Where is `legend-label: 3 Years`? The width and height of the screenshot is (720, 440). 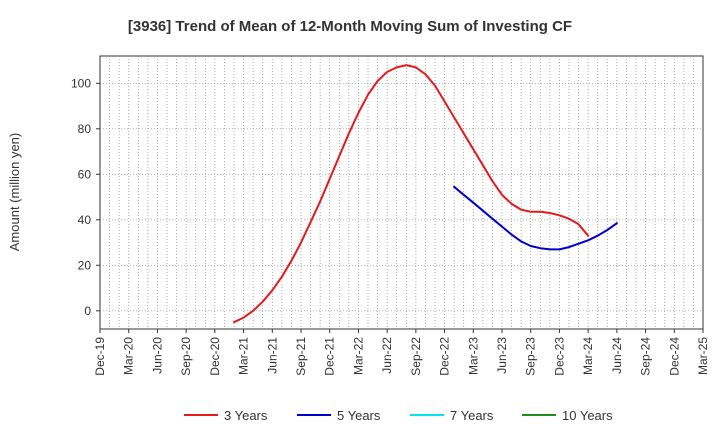
legend-label: 3 Years is located at coordinates (246, 415).